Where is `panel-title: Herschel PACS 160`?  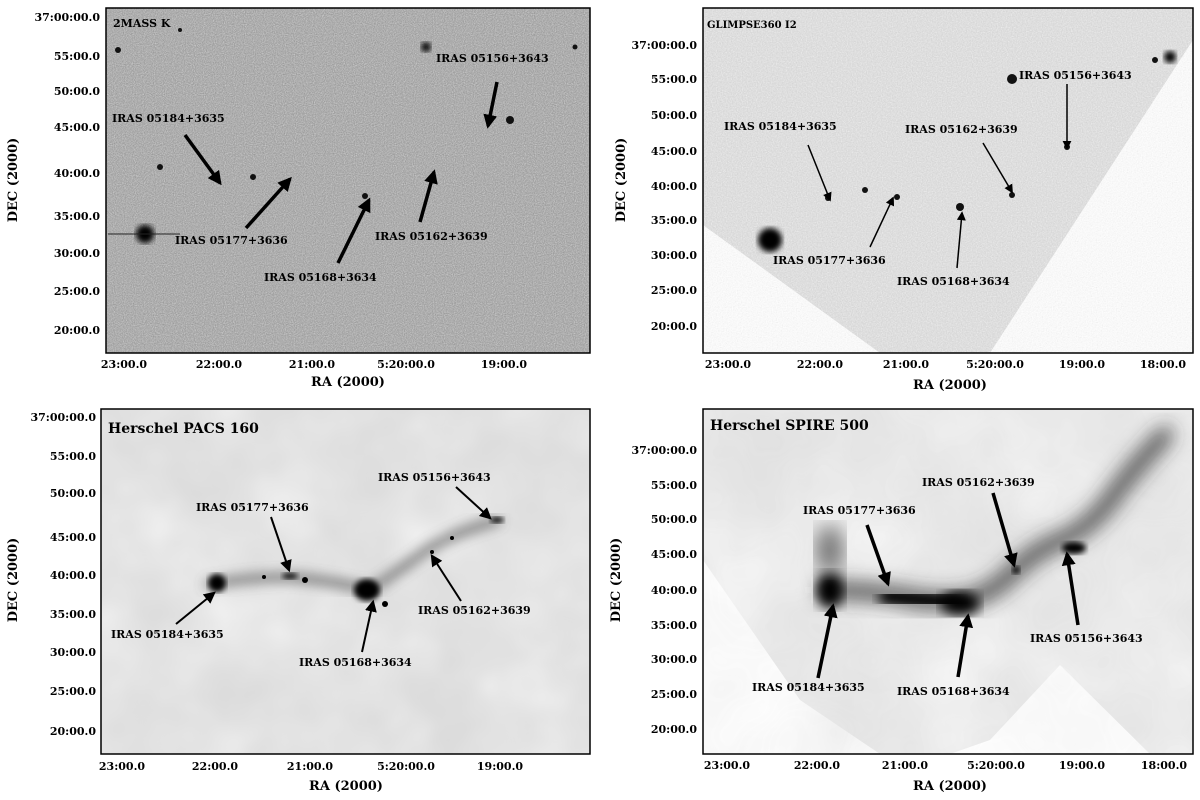
panel-title: Herschel PACS 160 is located at coordinates (183, 429).